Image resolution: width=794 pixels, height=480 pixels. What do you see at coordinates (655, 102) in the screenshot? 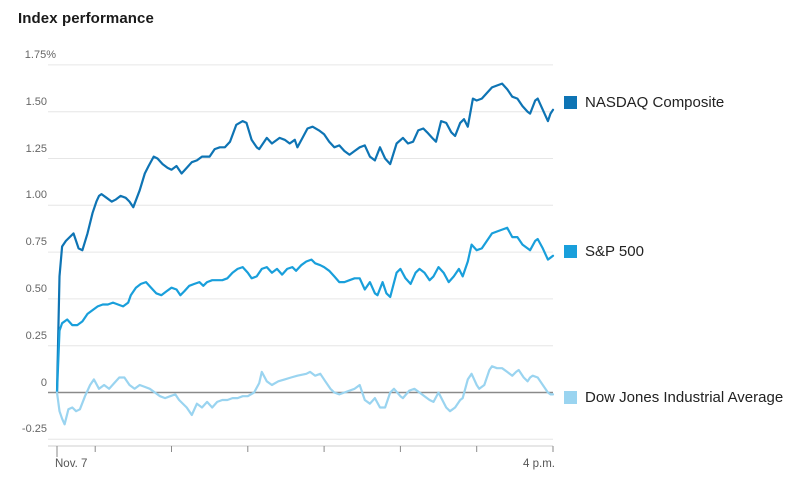
I see `legend-label: NASDAQ Composite` at bounding box center [655, 102].